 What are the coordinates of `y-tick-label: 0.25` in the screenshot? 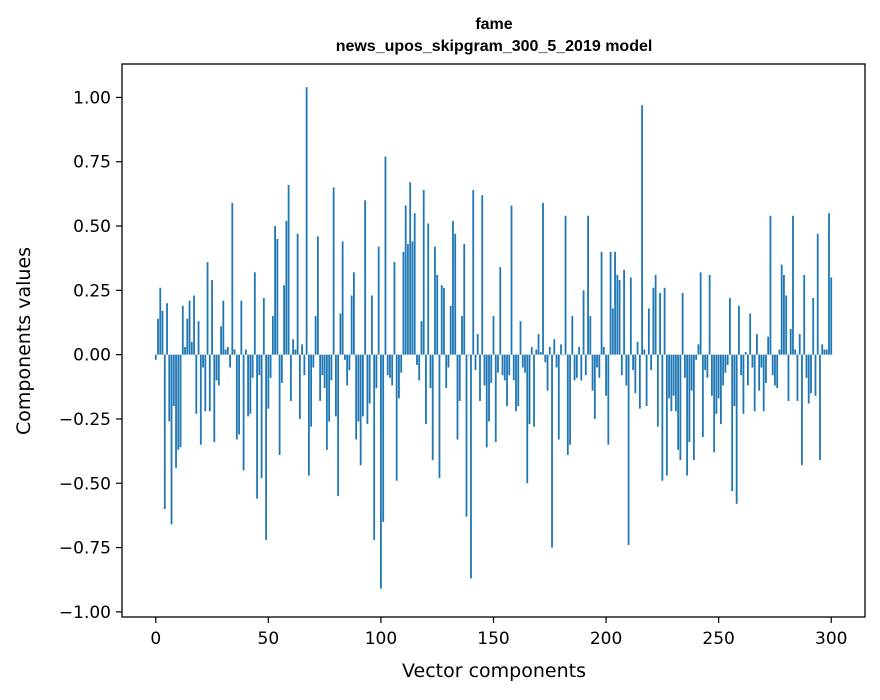 It's located at (92, 291).